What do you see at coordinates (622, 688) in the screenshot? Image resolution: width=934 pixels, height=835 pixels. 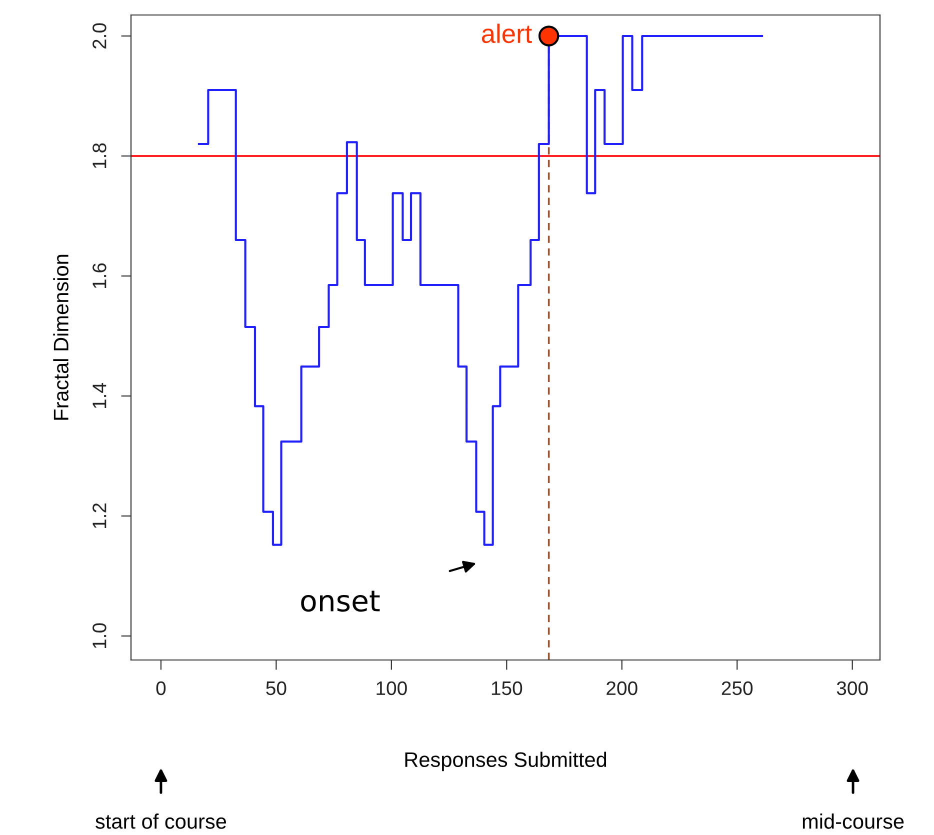 I see `x-tick-label: 200` at bounding box center [622, 688].